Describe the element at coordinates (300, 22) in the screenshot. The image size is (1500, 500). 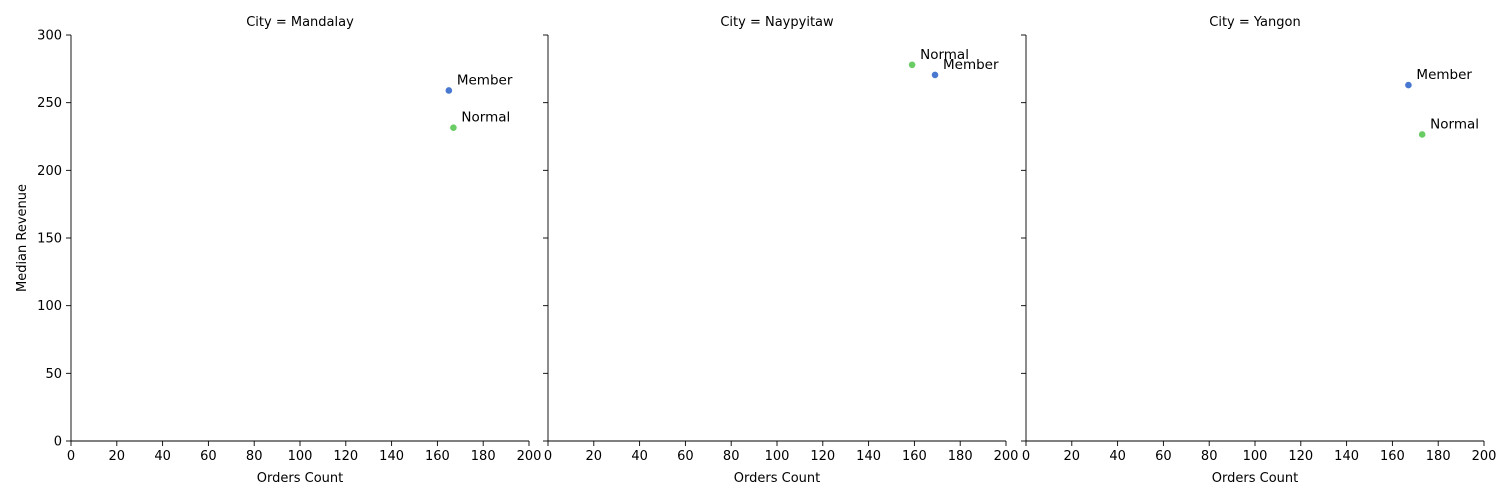
I see `facet-title: City = Mandalay` at that location.